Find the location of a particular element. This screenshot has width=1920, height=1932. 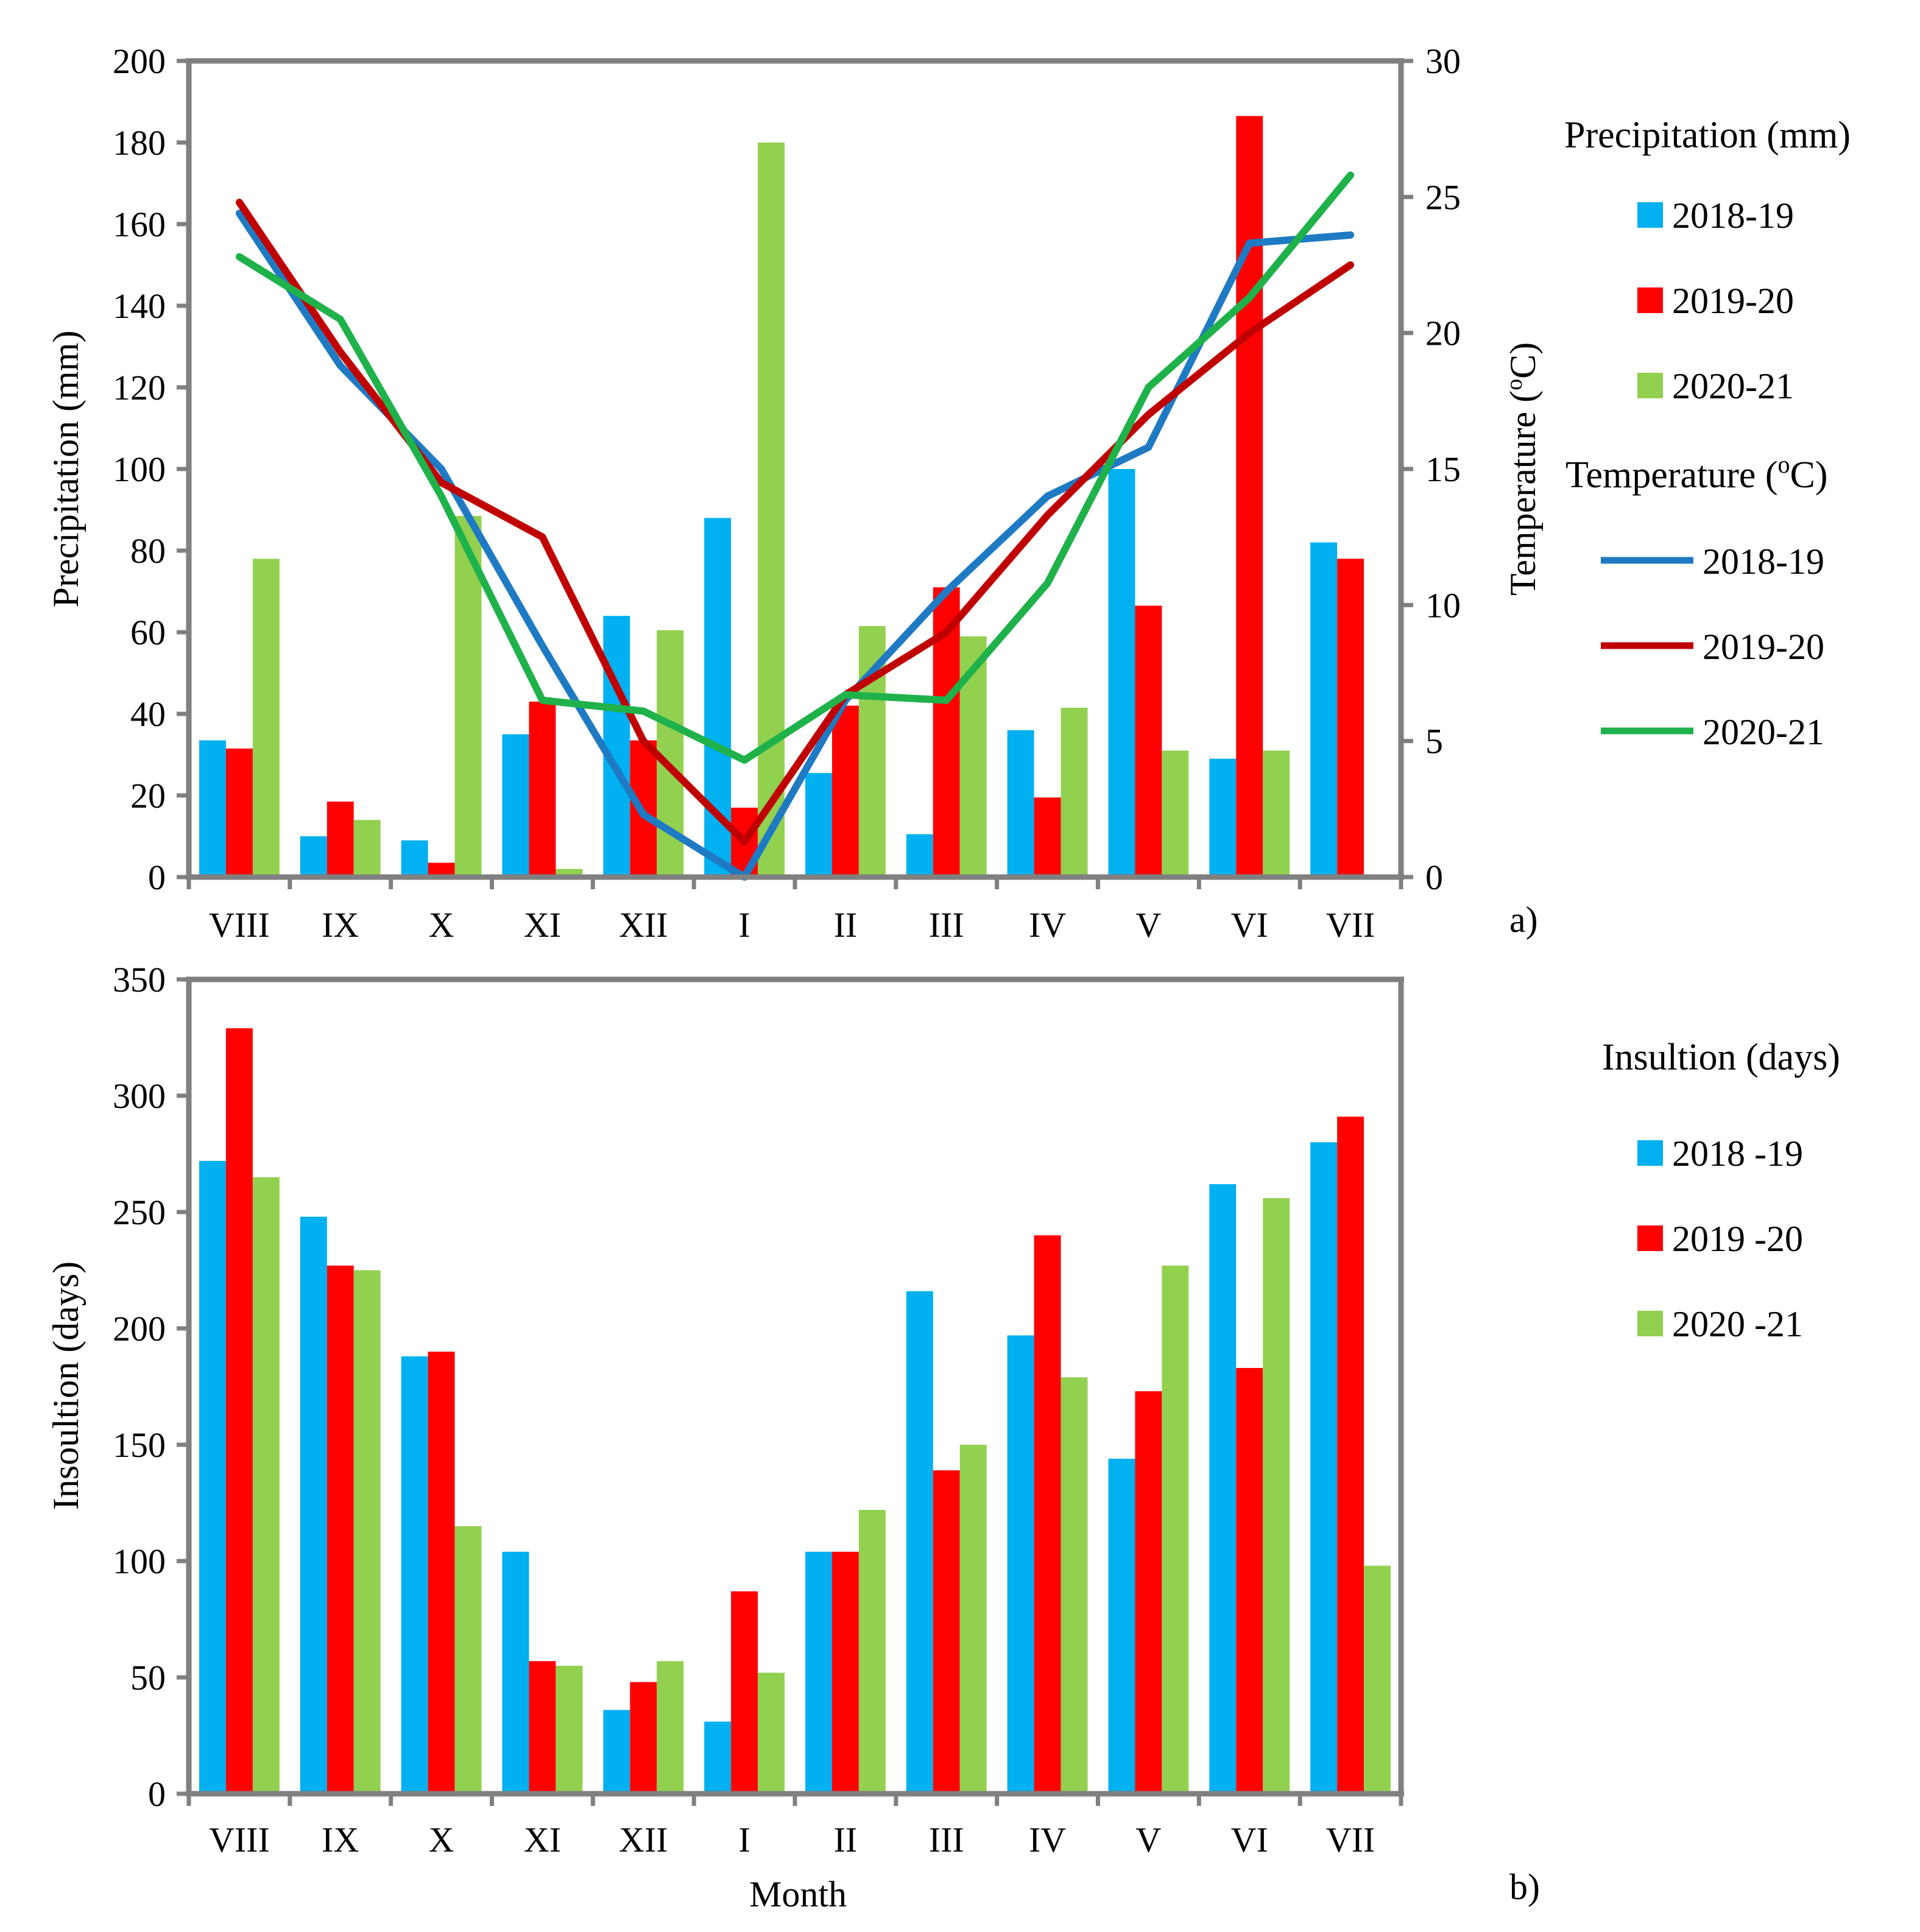

precip-tick-label-20: 20 is located at coordinates (148, 796).